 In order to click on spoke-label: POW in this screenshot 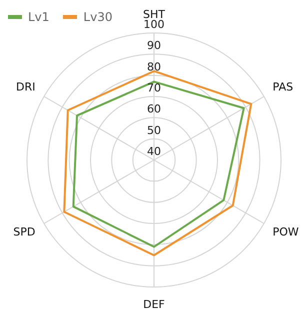, I will do `click(285, 232)`.